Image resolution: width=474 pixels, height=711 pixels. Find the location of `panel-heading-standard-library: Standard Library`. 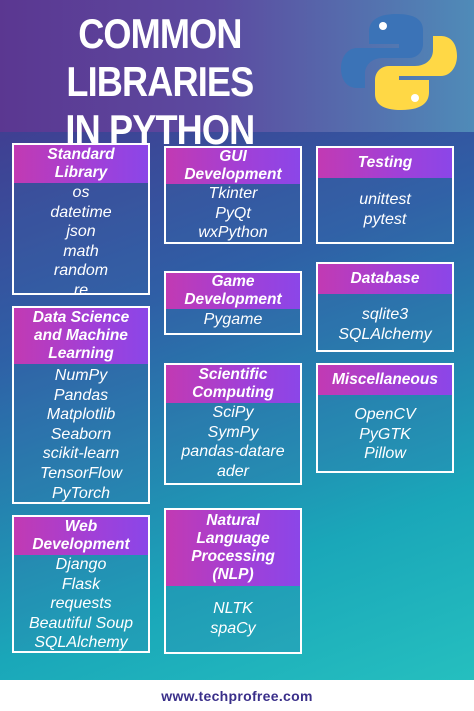

panel-heading-standard-library: Standard Library is located at coordinates (81, 164).